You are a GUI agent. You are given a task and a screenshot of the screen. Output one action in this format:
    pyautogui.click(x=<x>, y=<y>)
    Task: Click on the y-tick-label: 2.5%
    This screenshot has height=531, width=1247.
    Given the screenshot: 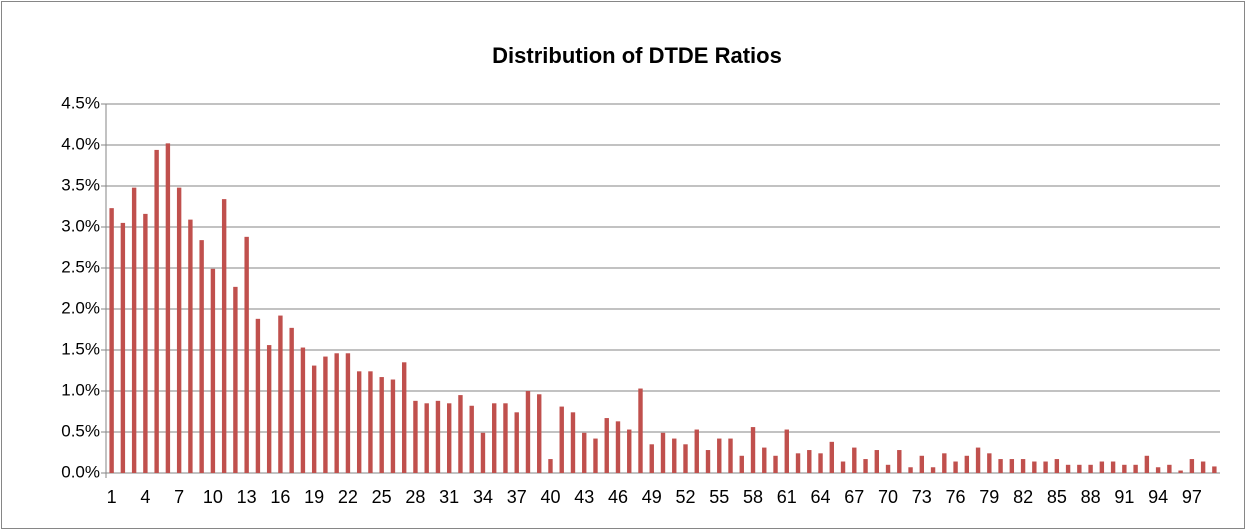 What is the action you would take?
    pyautogui.click(x=80, y=266)
    